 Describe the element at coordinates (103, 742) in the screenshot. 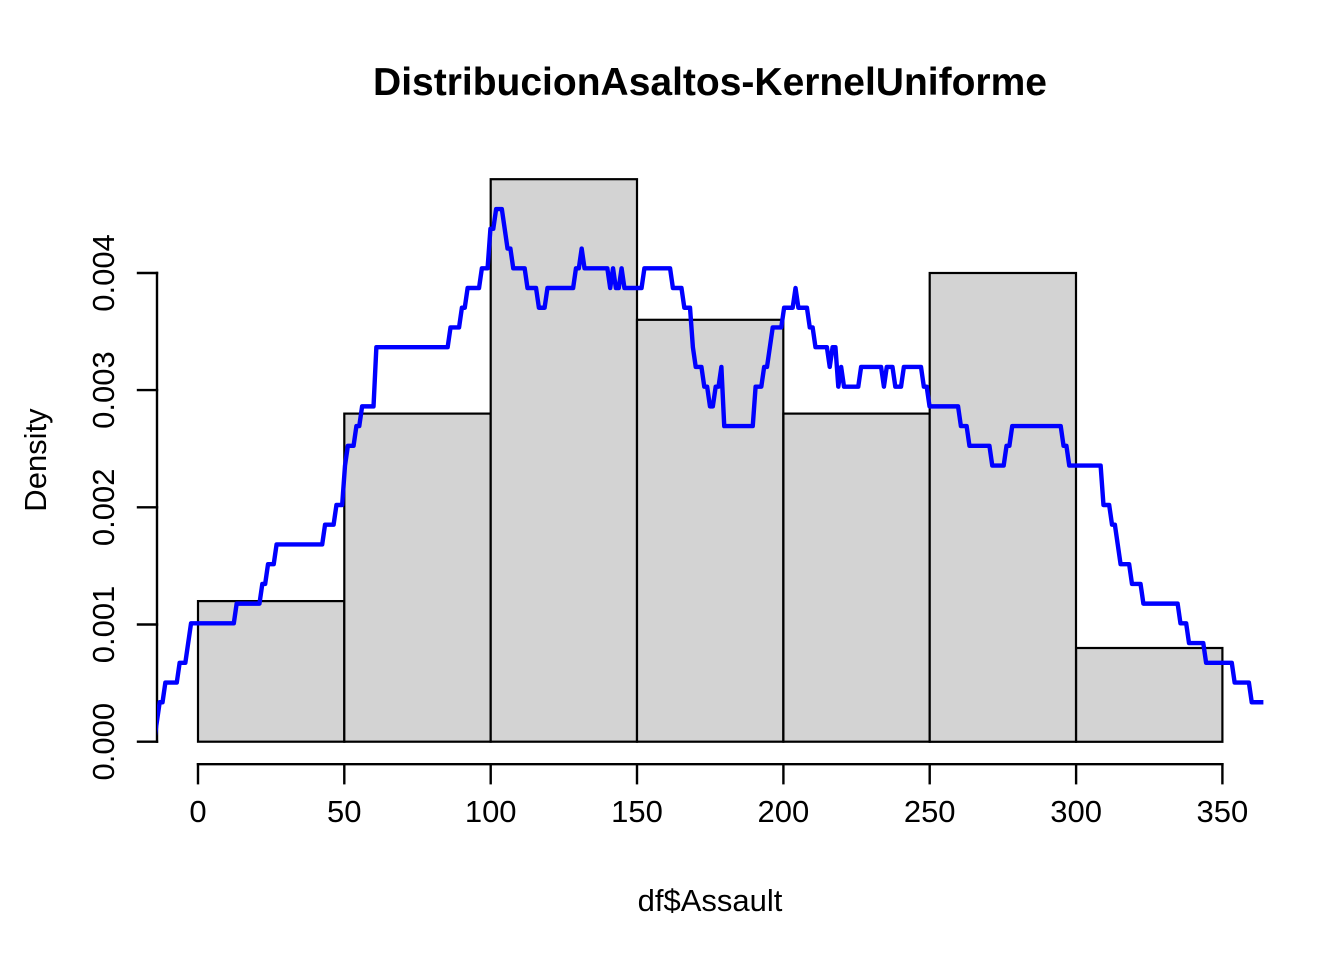

I see `y-tick-label: 0.000` at that location.